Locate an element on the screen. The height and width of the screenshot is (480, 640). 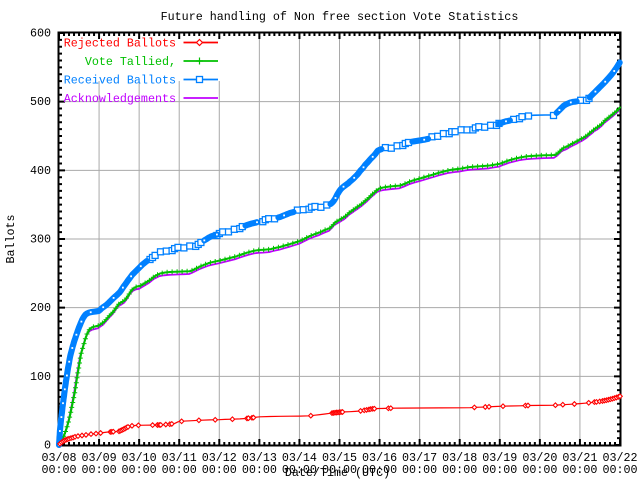
svg-text: 03/13 is located at coordinates (259, 458).